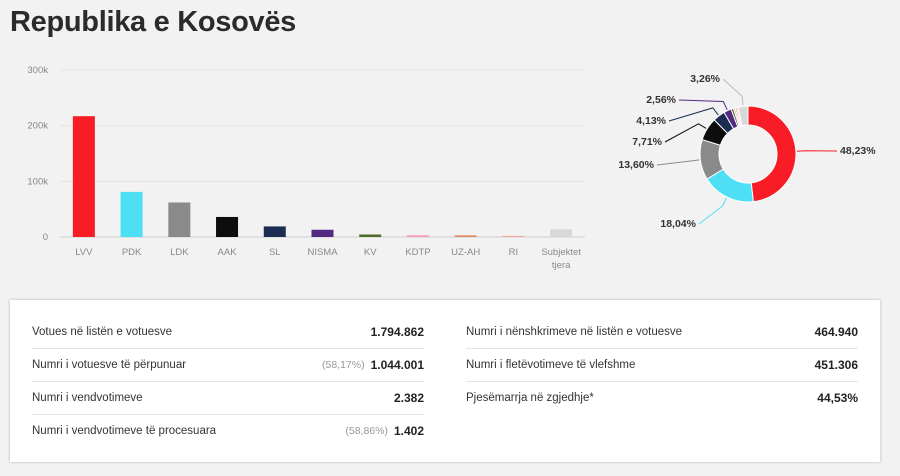 Image resolution: width=900 pixels, height=476 pixels. What do you see at coordinates (513, 236) in the screenshot?
I see `bar-ri` at bounding box center [513, 236].